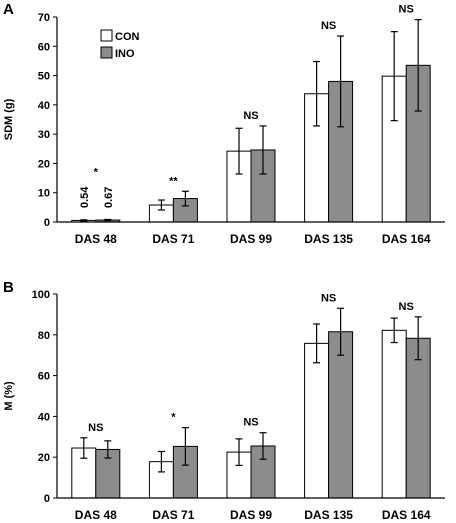  Describe the element at coordinates (9, 396) in the screenshot. I see `y-axis-title: M (%)` at that location.